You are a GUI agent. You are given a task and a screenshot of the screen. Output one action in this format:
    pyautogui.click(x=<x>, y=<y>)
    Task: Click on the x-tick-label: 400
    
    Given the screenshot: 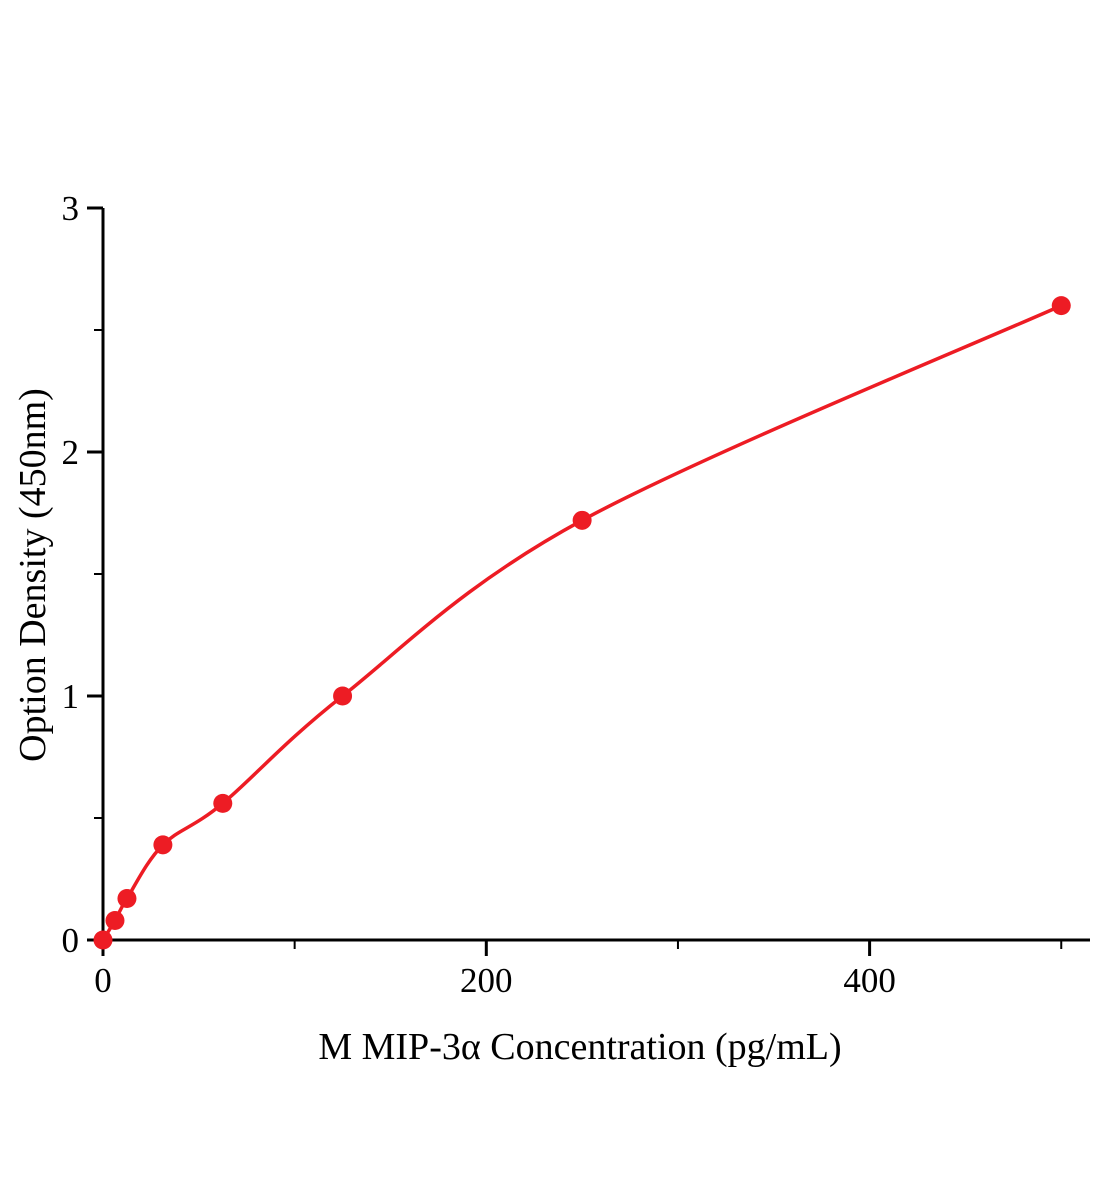 What is the action you would take?
    pyautogui.click(x=869, y=980)
    